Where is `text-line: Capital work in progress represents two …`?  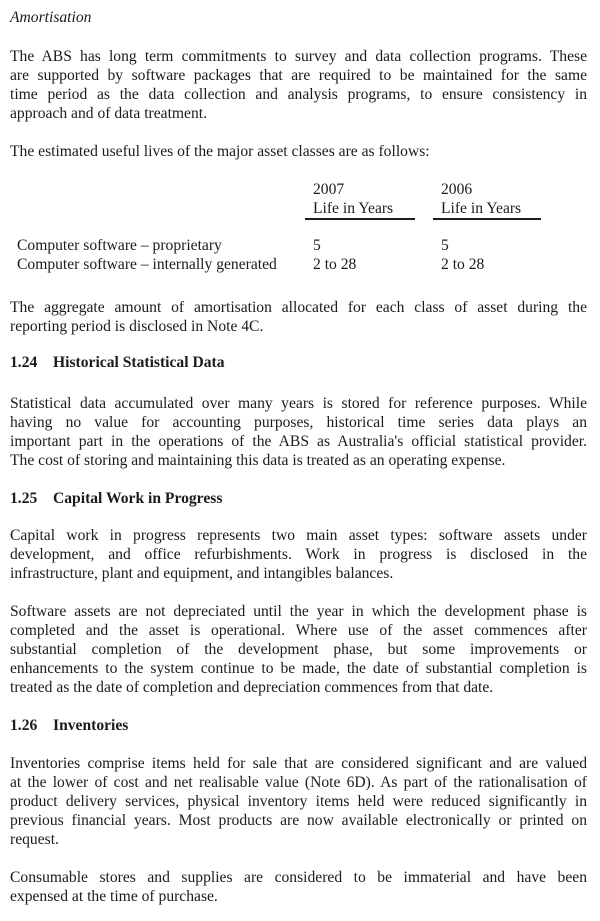
text-line: Capital work in progress represents two … is located at coordinates (298, 535).